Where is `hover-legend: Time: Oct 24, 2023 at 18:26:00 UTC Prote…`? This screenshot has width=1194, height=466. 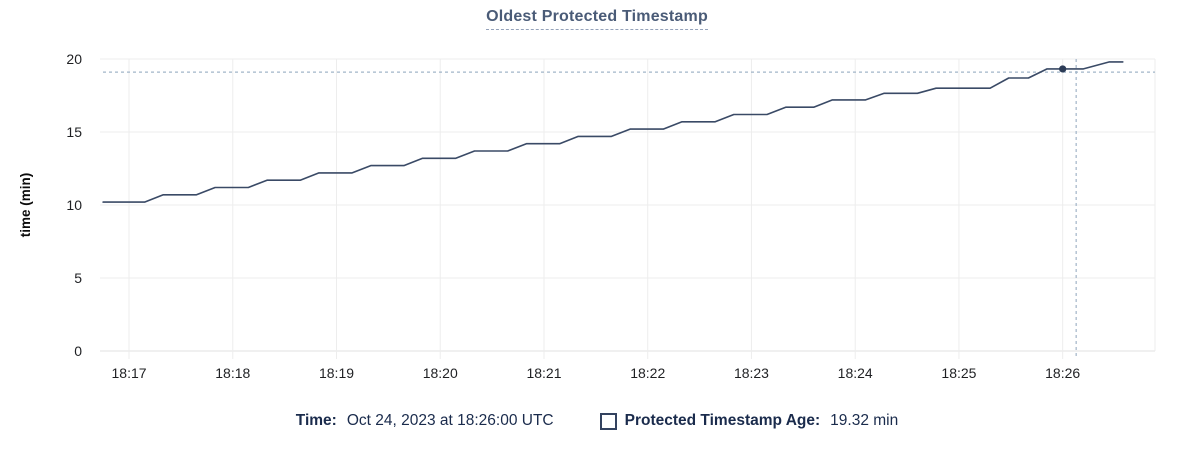 hover-legend: Time: Oct 24, 2023 at 18:26:00 UTC Prote… is located at coordinates (597, 421).